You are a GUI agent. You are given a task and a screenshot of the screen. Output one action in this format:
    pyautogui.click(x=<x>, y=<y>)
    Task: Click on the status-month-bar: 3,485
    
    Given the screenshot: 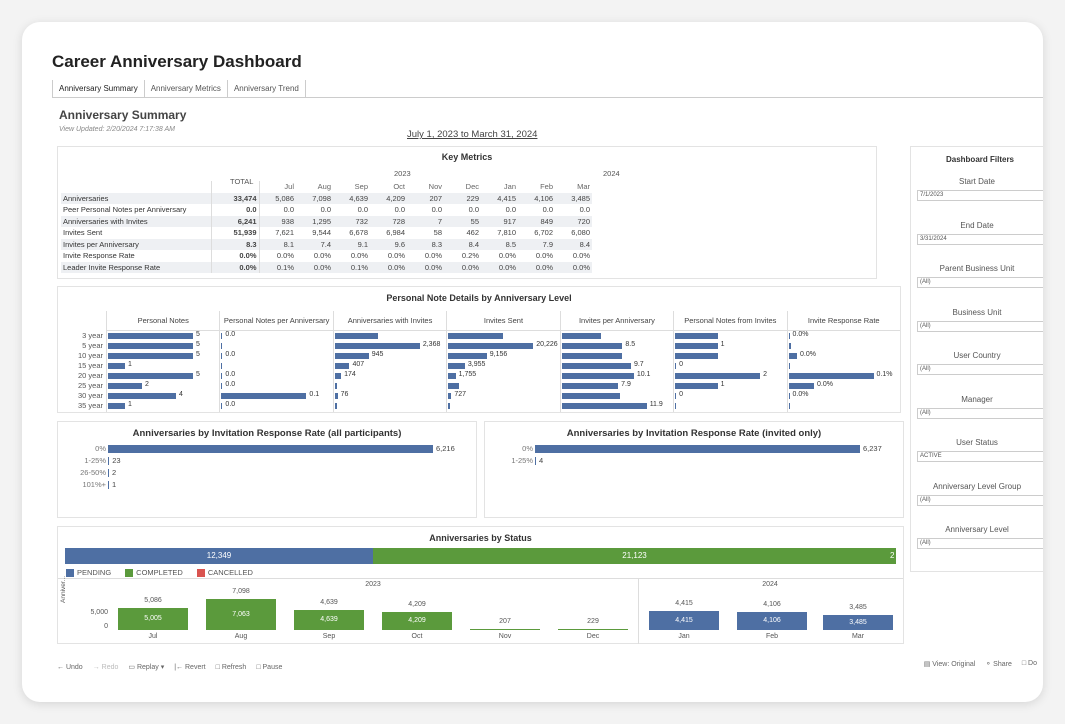 What is the action you would take?
    pyautogui.click(x=858, y=622)
    